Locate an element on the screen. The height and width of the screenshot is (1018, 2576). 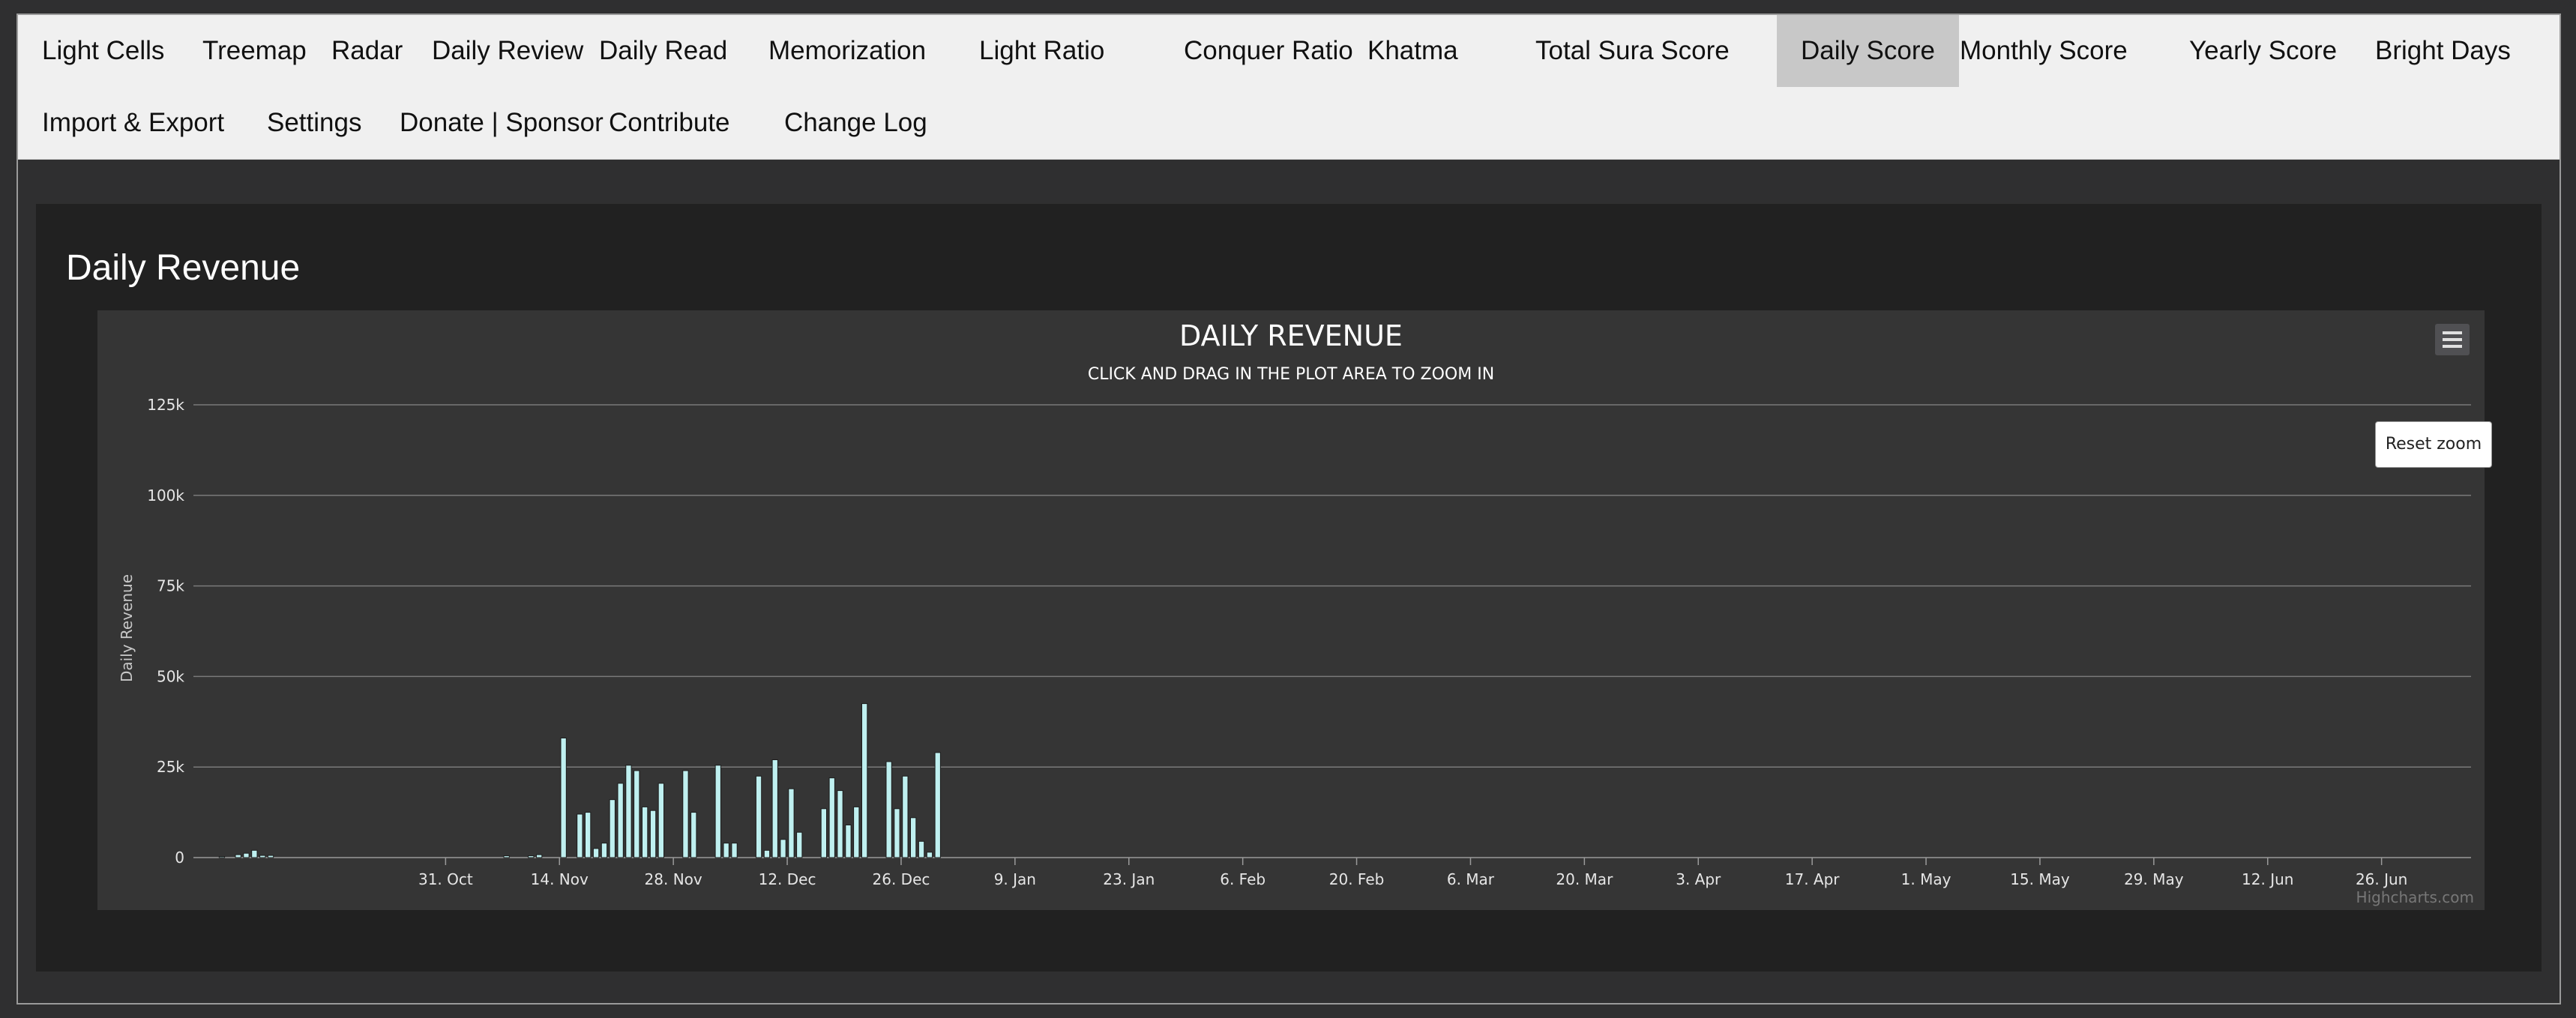
x-tick-label: 12. Jun is located at coordinates (2268, 879).